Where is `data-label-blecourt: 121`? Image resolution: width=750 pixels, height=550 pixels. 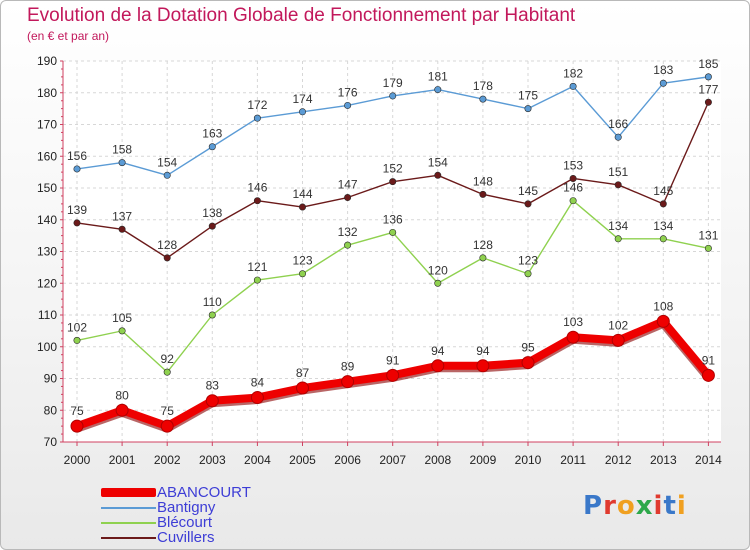 data-label-blecourt: 121 is located at coordinates (257, 267).